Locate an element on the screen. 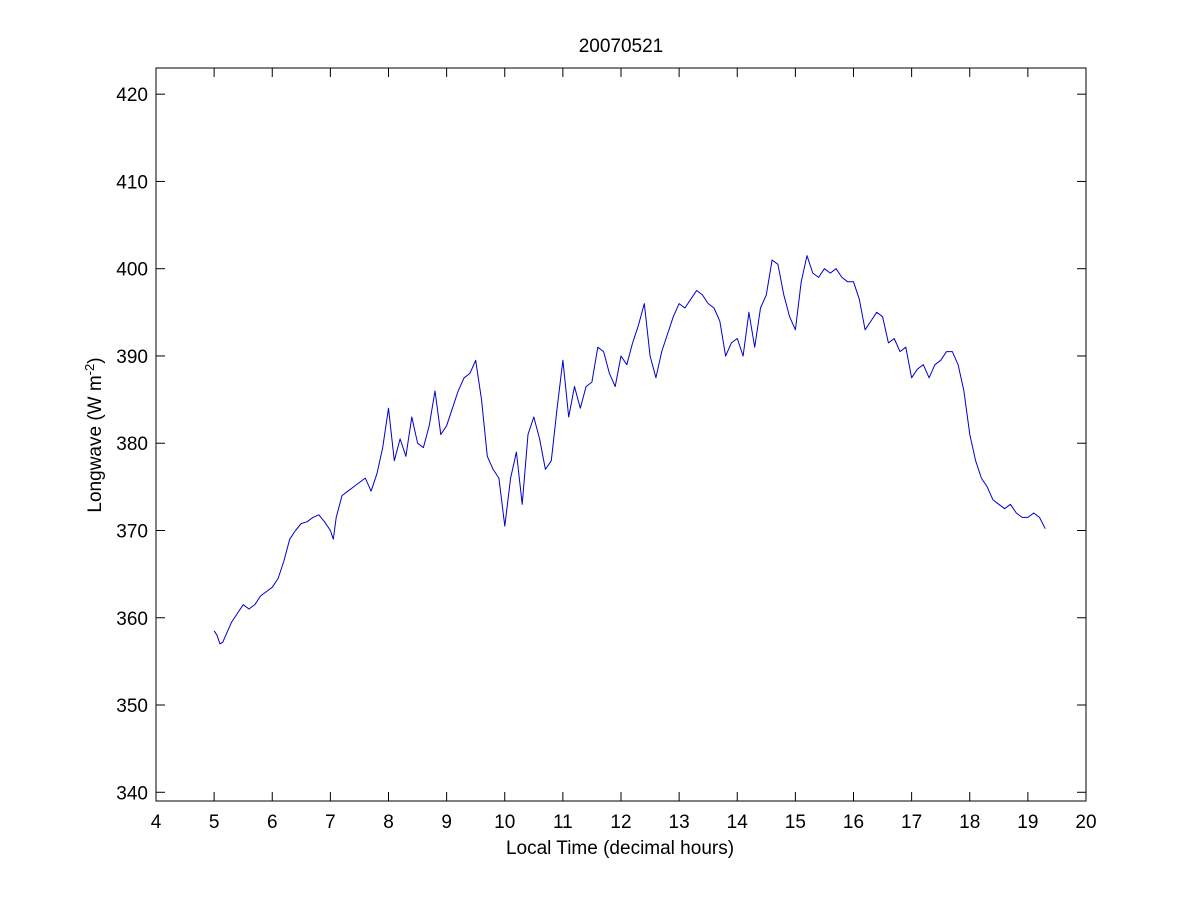  x-tick-label: 6 is located at coordinates (272, 822).